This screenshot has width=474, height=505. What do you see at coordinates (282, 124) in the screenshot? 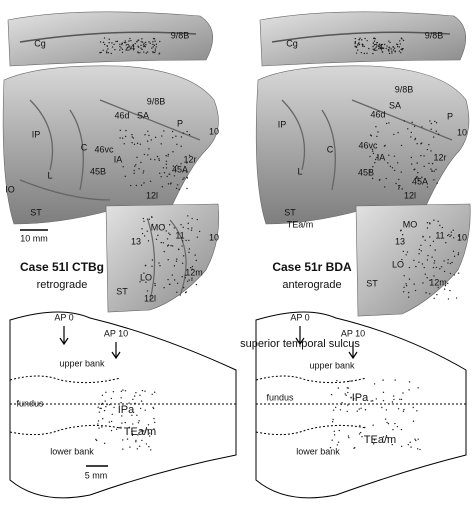
I see `area-label: IP` at bounding box center [282, 124].